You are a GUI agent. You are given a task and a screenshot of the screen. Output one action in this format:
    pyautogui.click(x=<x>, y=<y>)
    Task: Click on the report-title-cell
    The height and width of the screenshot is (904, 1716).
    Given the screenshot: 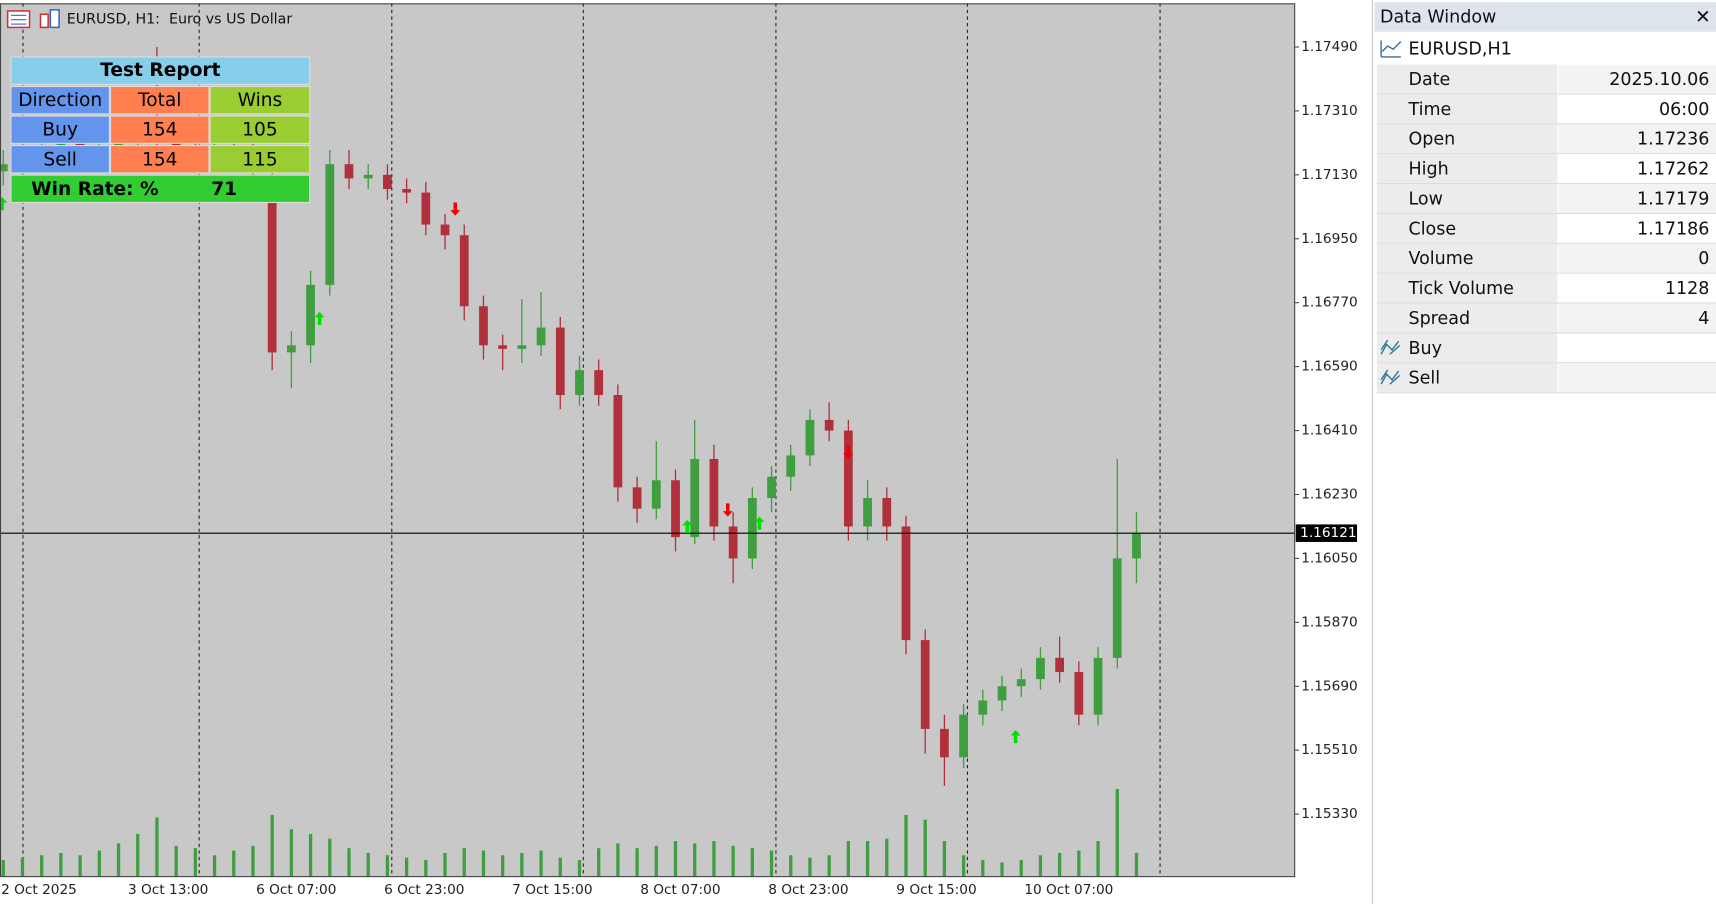 What is the action you would take?
    pyautogui.click(x=160, y=70)
    